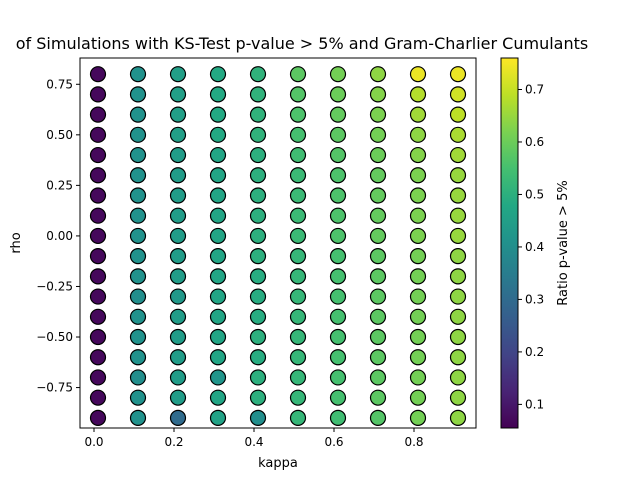 The height and width of the screenshot is (480, 640). I want to click on colorbar: 0.1 0.2 0.3 0.4 0.5 0.6 0.7 Ratio p-value > 5%, so click(535, 243).